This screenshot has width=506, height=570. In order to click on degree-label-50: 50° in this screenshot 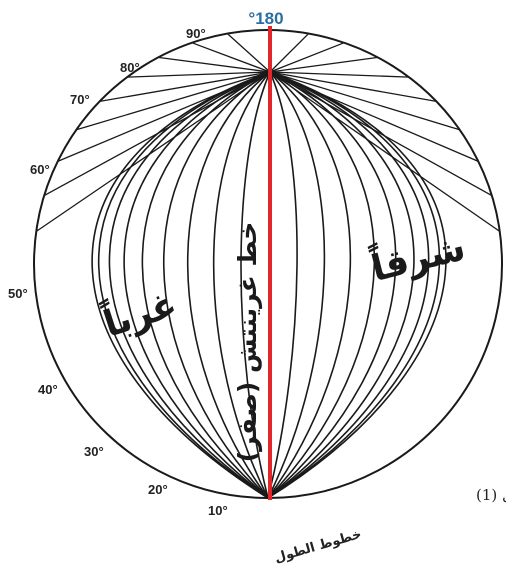, I will do `click(18, 293)`.